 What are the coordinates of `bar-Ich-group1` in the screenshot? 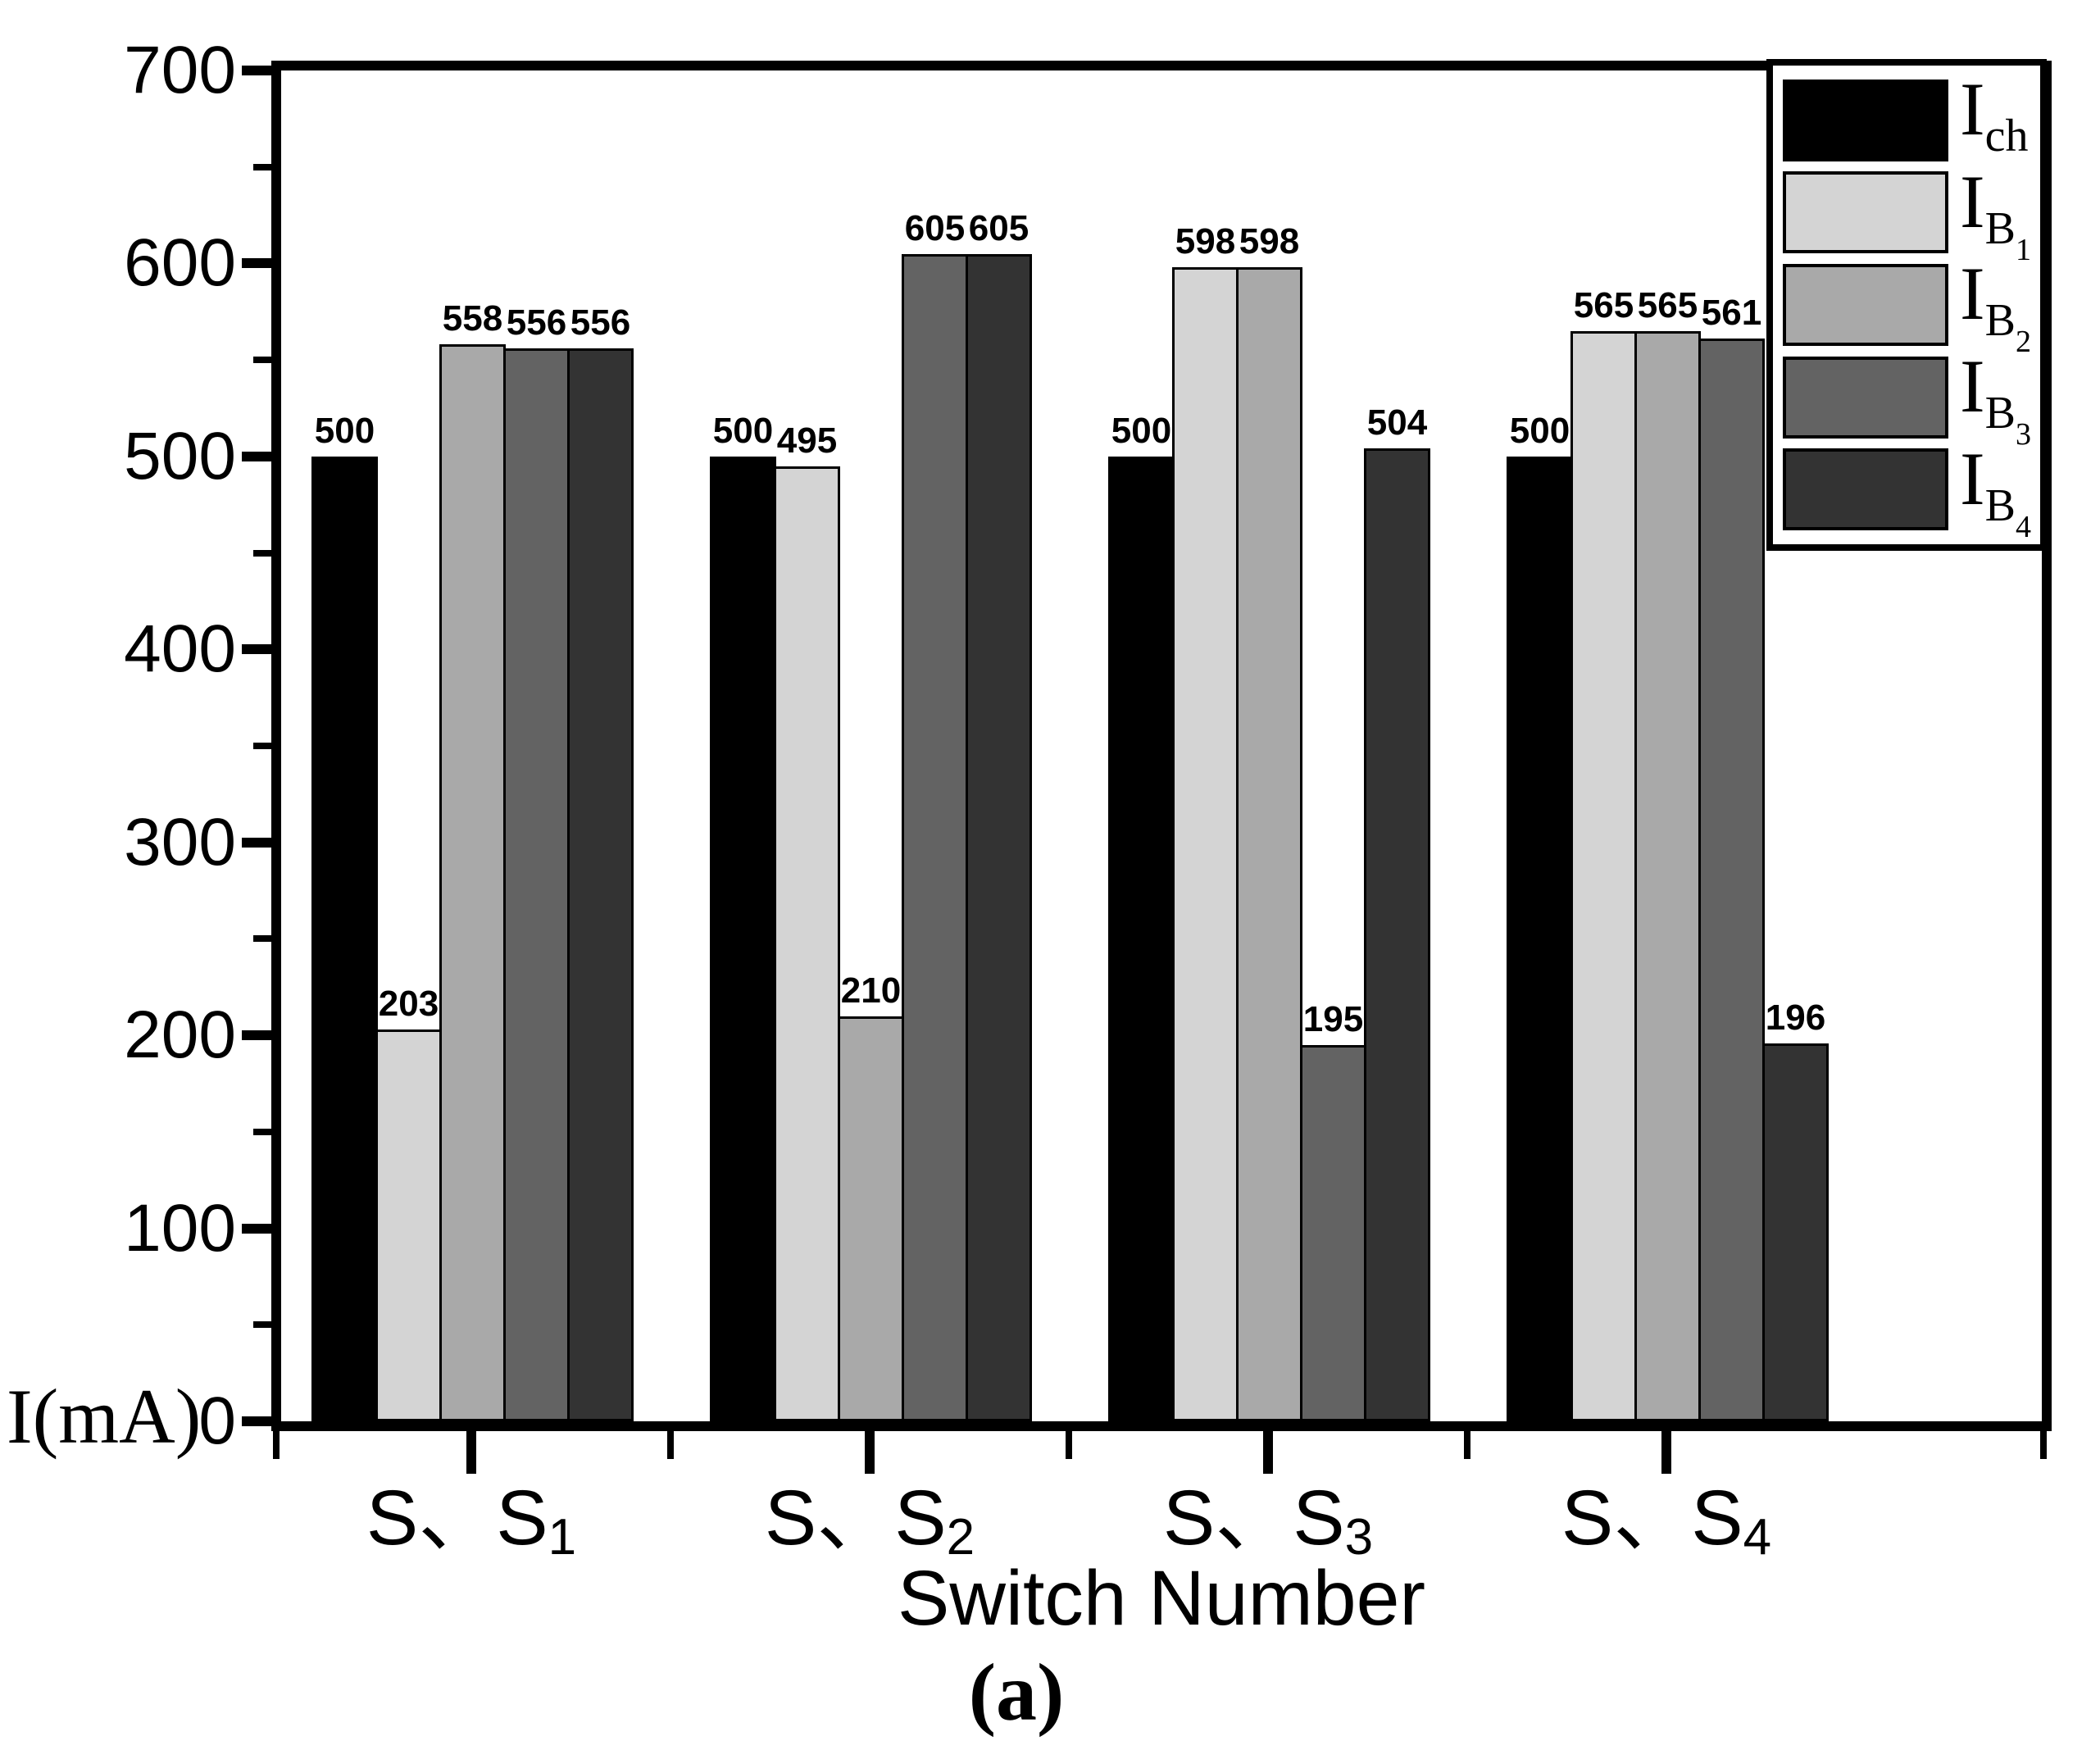 It's located at (344, 938).